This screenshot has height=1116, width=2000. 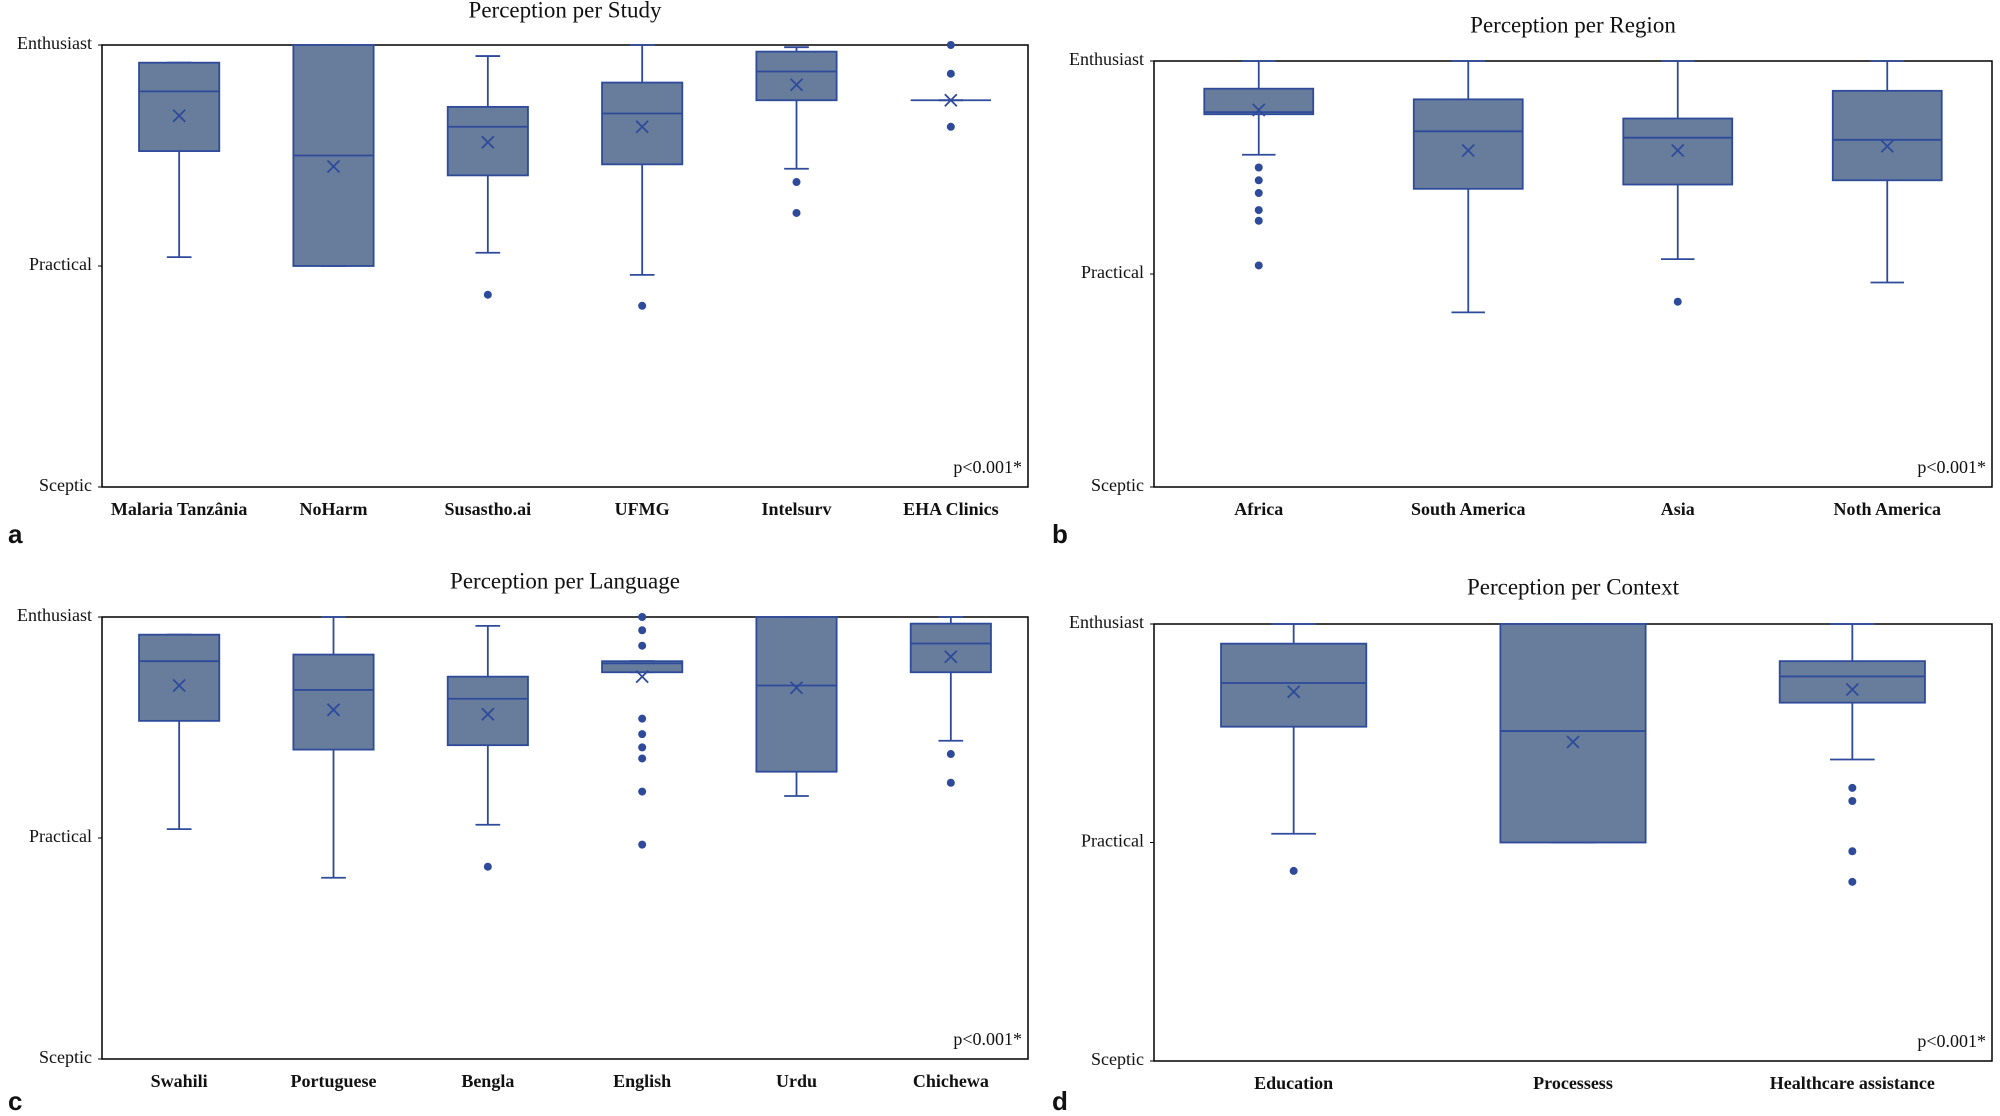 What do you see at coordinates (642, 509) in the screenshot?
I see `x-tick-label: UFMG` at bounding box center [642, 509].